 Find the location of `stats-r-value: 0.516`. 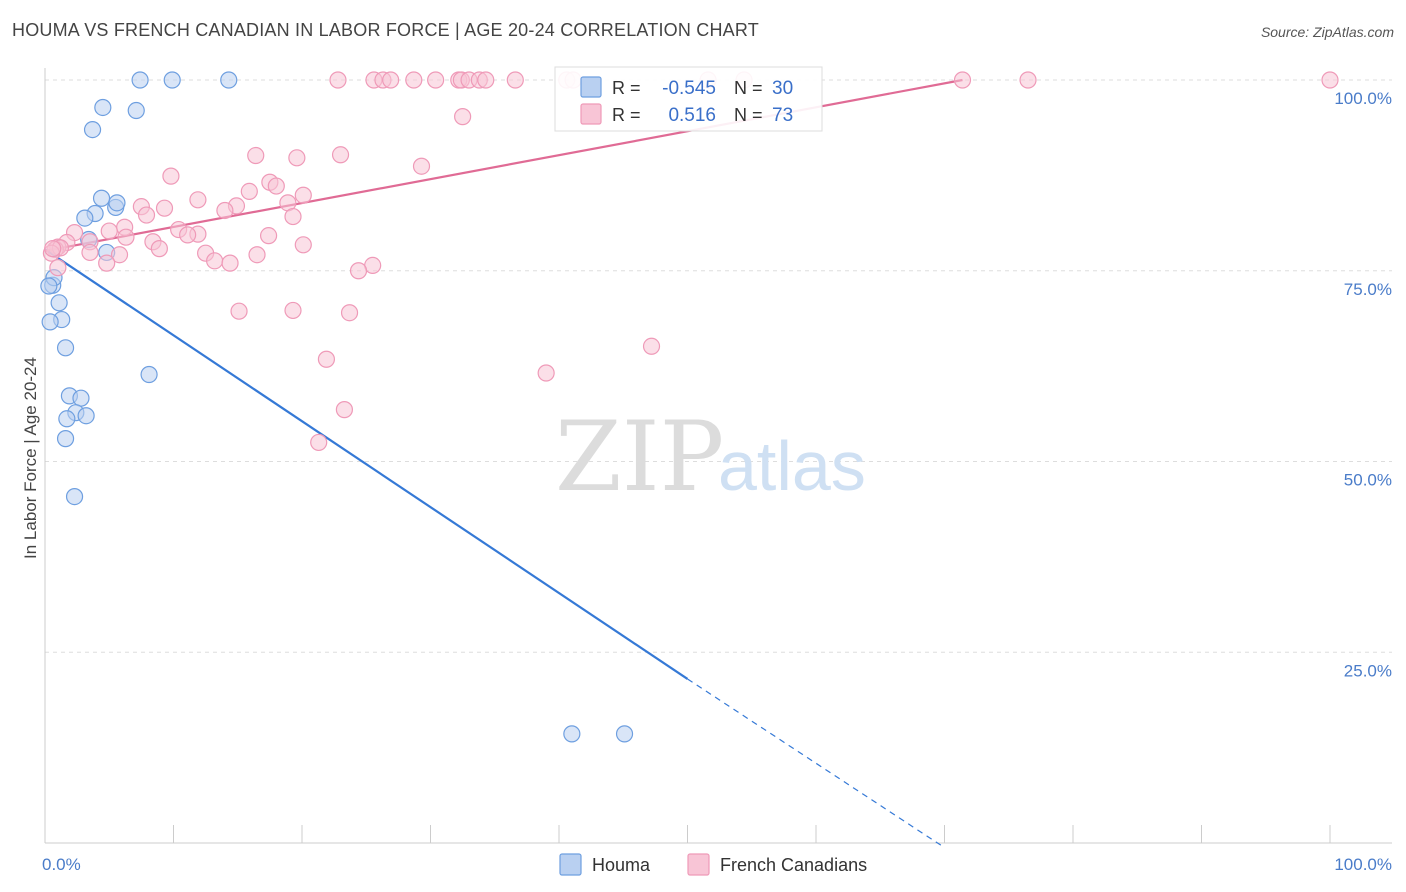

stats-r-value: 0.516 is located at coordinates (692, 115).